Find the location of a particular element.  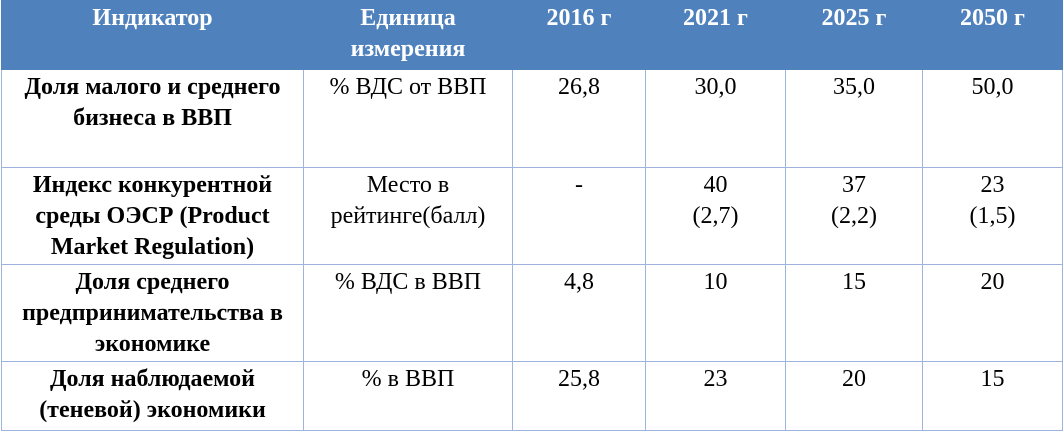

table-cell: % ВДС от ВВП is located at coordinates (408, 118).